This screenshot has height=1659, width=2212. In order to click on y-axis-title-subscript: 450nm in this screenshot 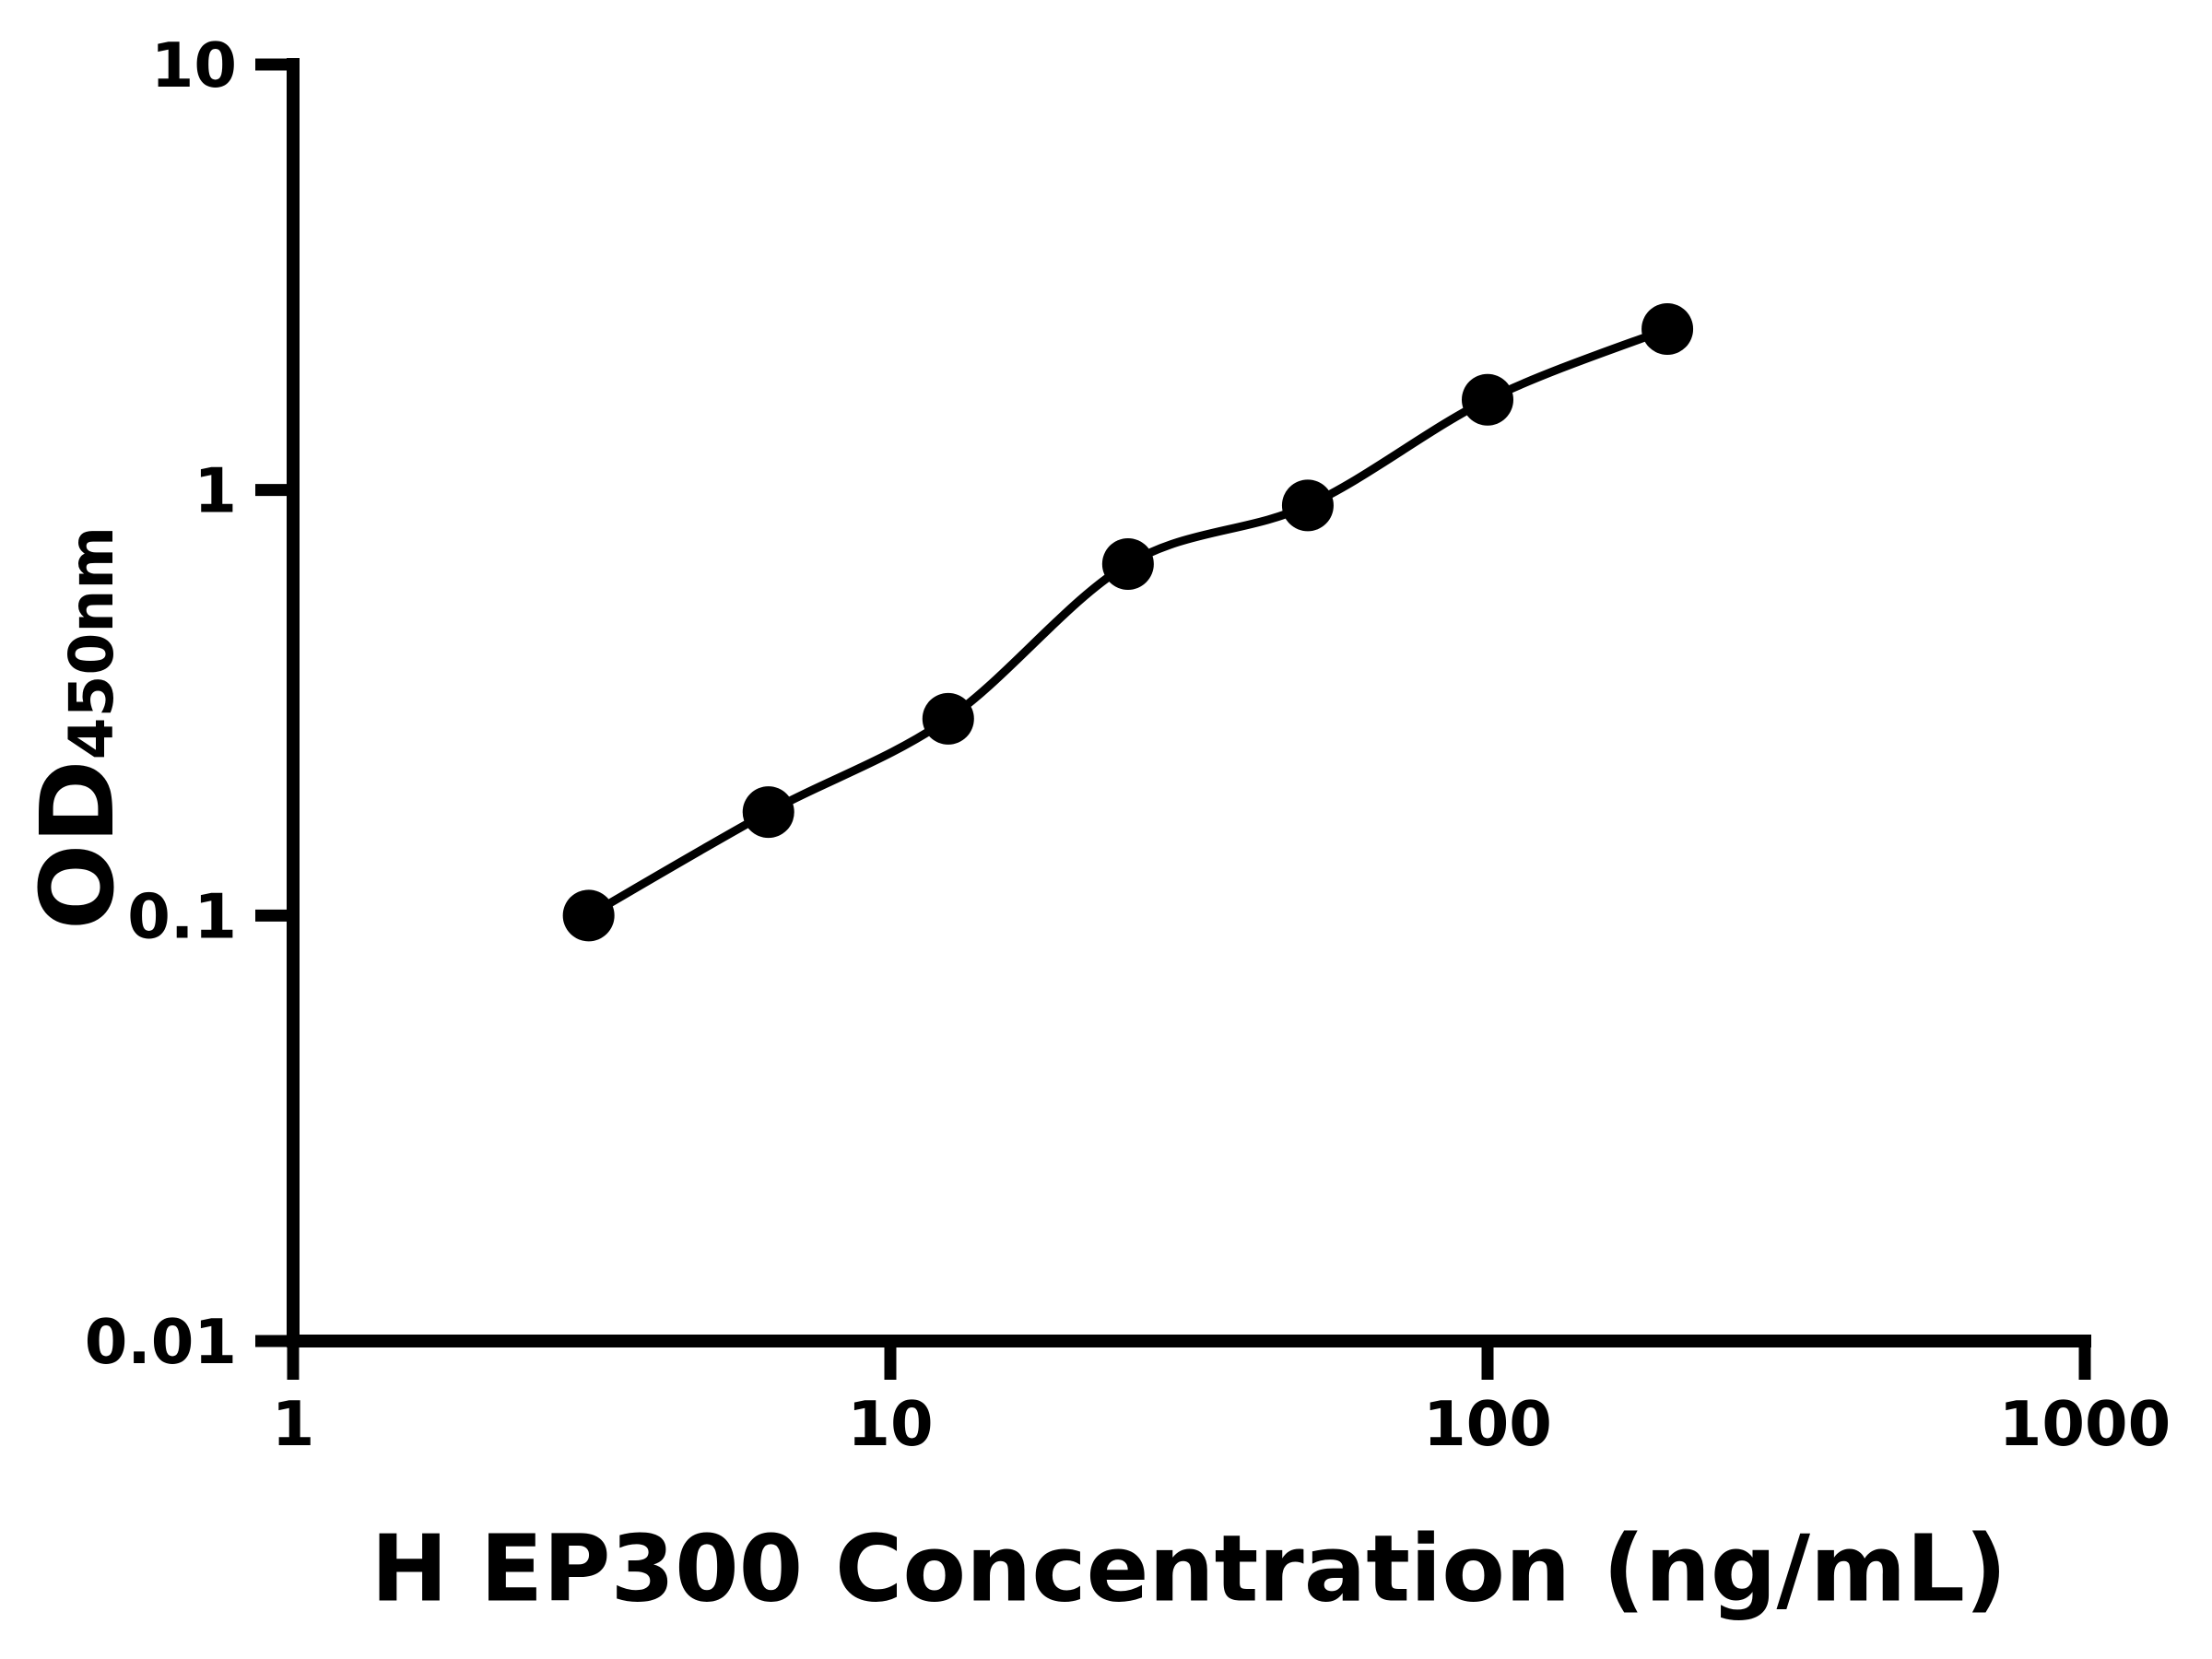, I will do `click(91, 642)`.